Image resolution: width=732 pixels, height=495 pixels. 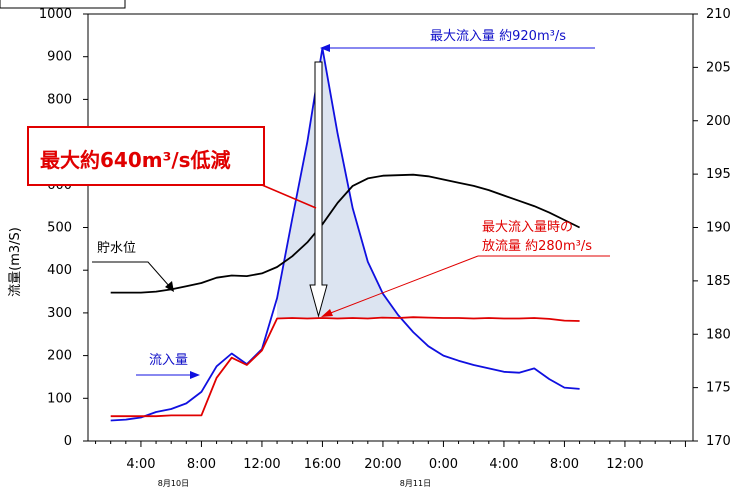 What do you see at coordinates (318, 189) in the screenshot?
I see `reduction-arrow` at bounding box center [318, 189].